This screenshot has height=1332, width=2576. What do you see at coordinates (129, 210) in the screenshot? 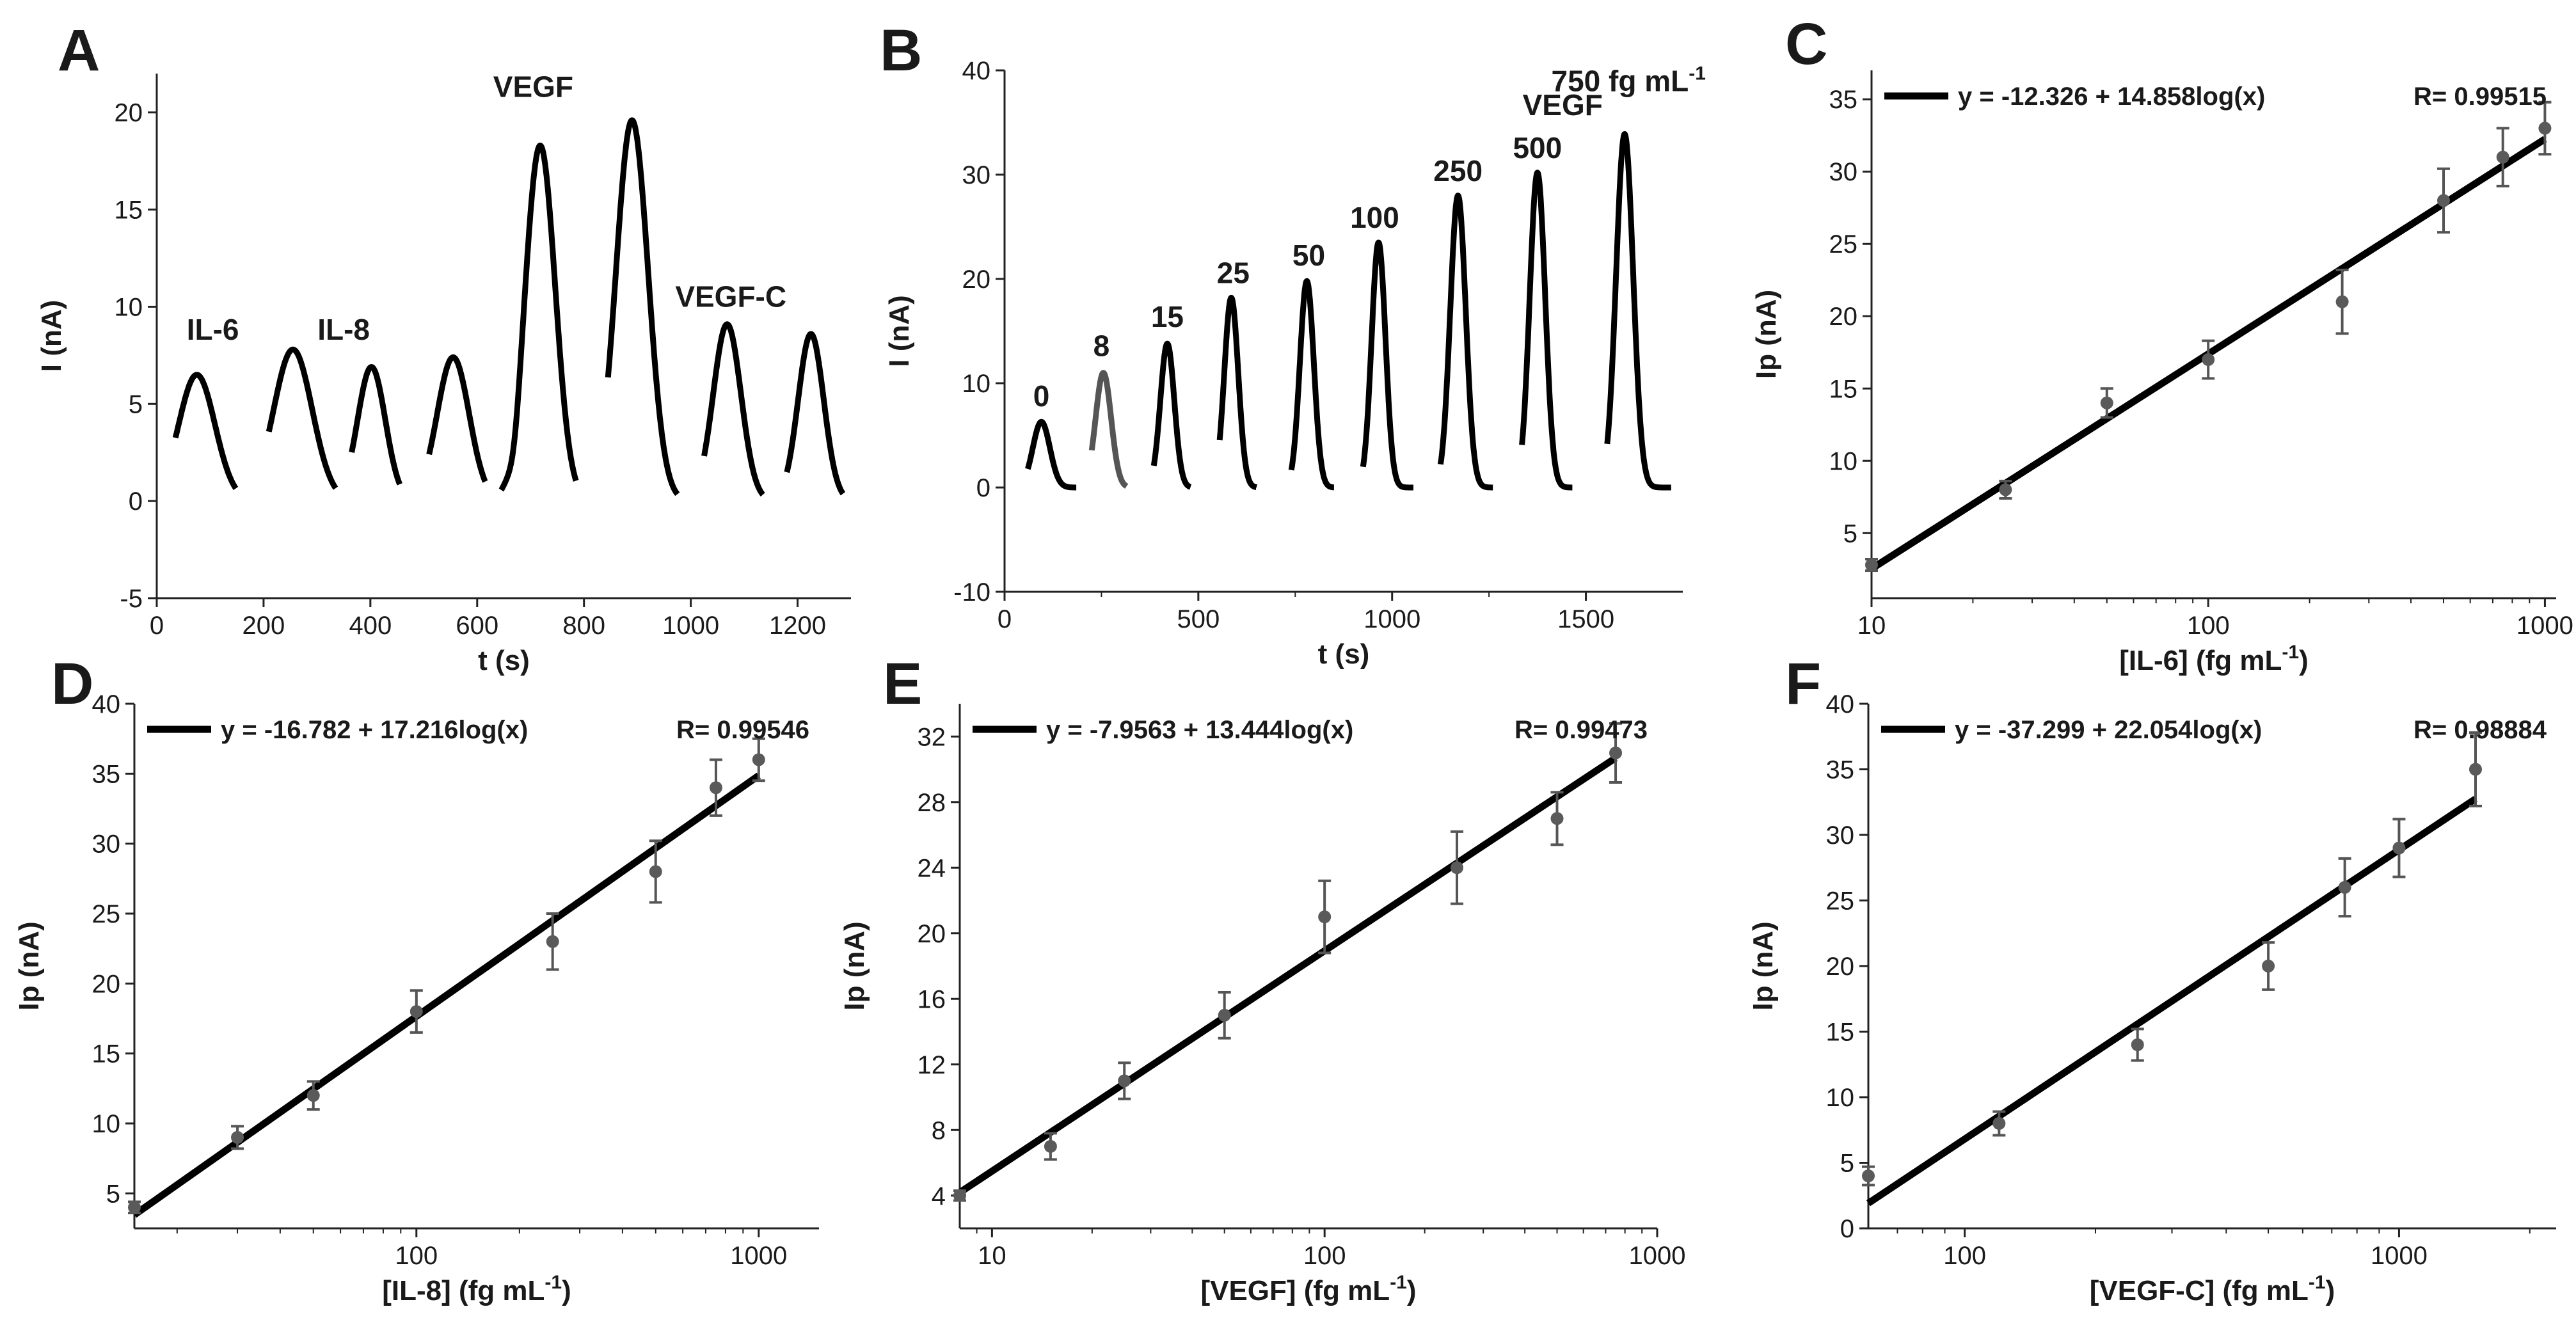
I see `y-tick-label: 15` at bounding box center [129, 210].